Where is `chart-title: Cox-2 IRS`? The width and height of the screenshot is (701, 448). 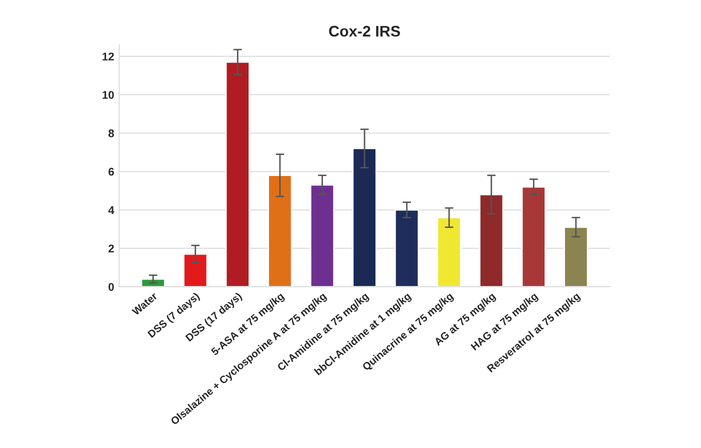 chart-title: Cox-2 IRS is located at coordinates (364, 31).